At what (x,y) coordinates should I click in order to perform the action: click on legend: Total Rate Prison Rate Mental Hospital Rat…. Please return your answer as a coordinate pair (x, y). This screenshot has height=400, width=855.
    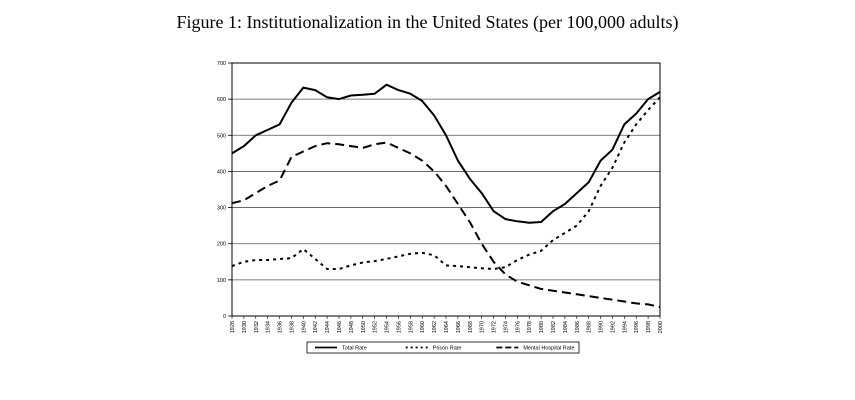
    Looking at the image, I should click on (443, 347).